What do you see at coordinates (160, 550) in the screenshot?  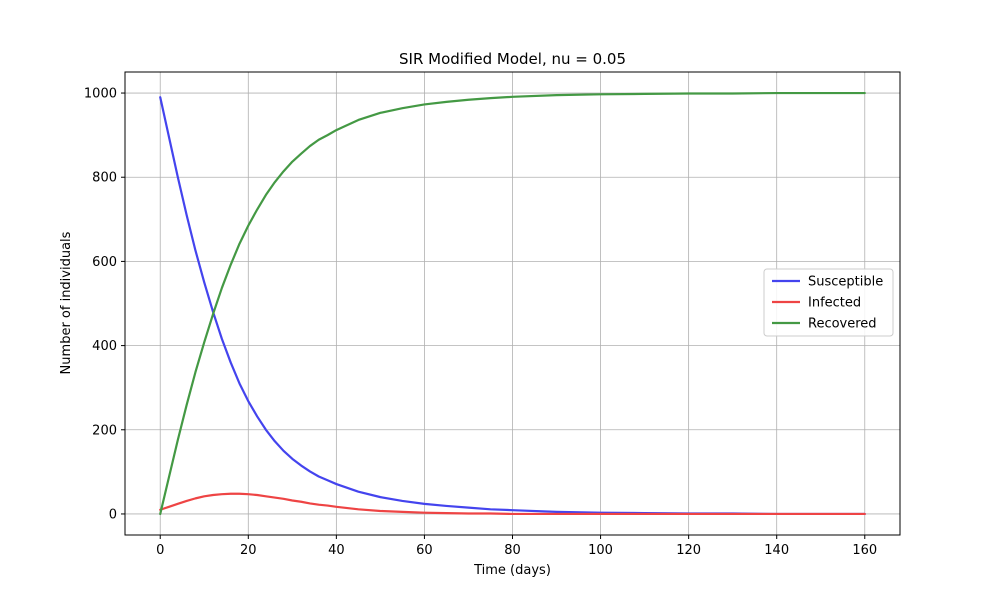 I see `x-tick-label: 0` at bounding box center [160, 550].